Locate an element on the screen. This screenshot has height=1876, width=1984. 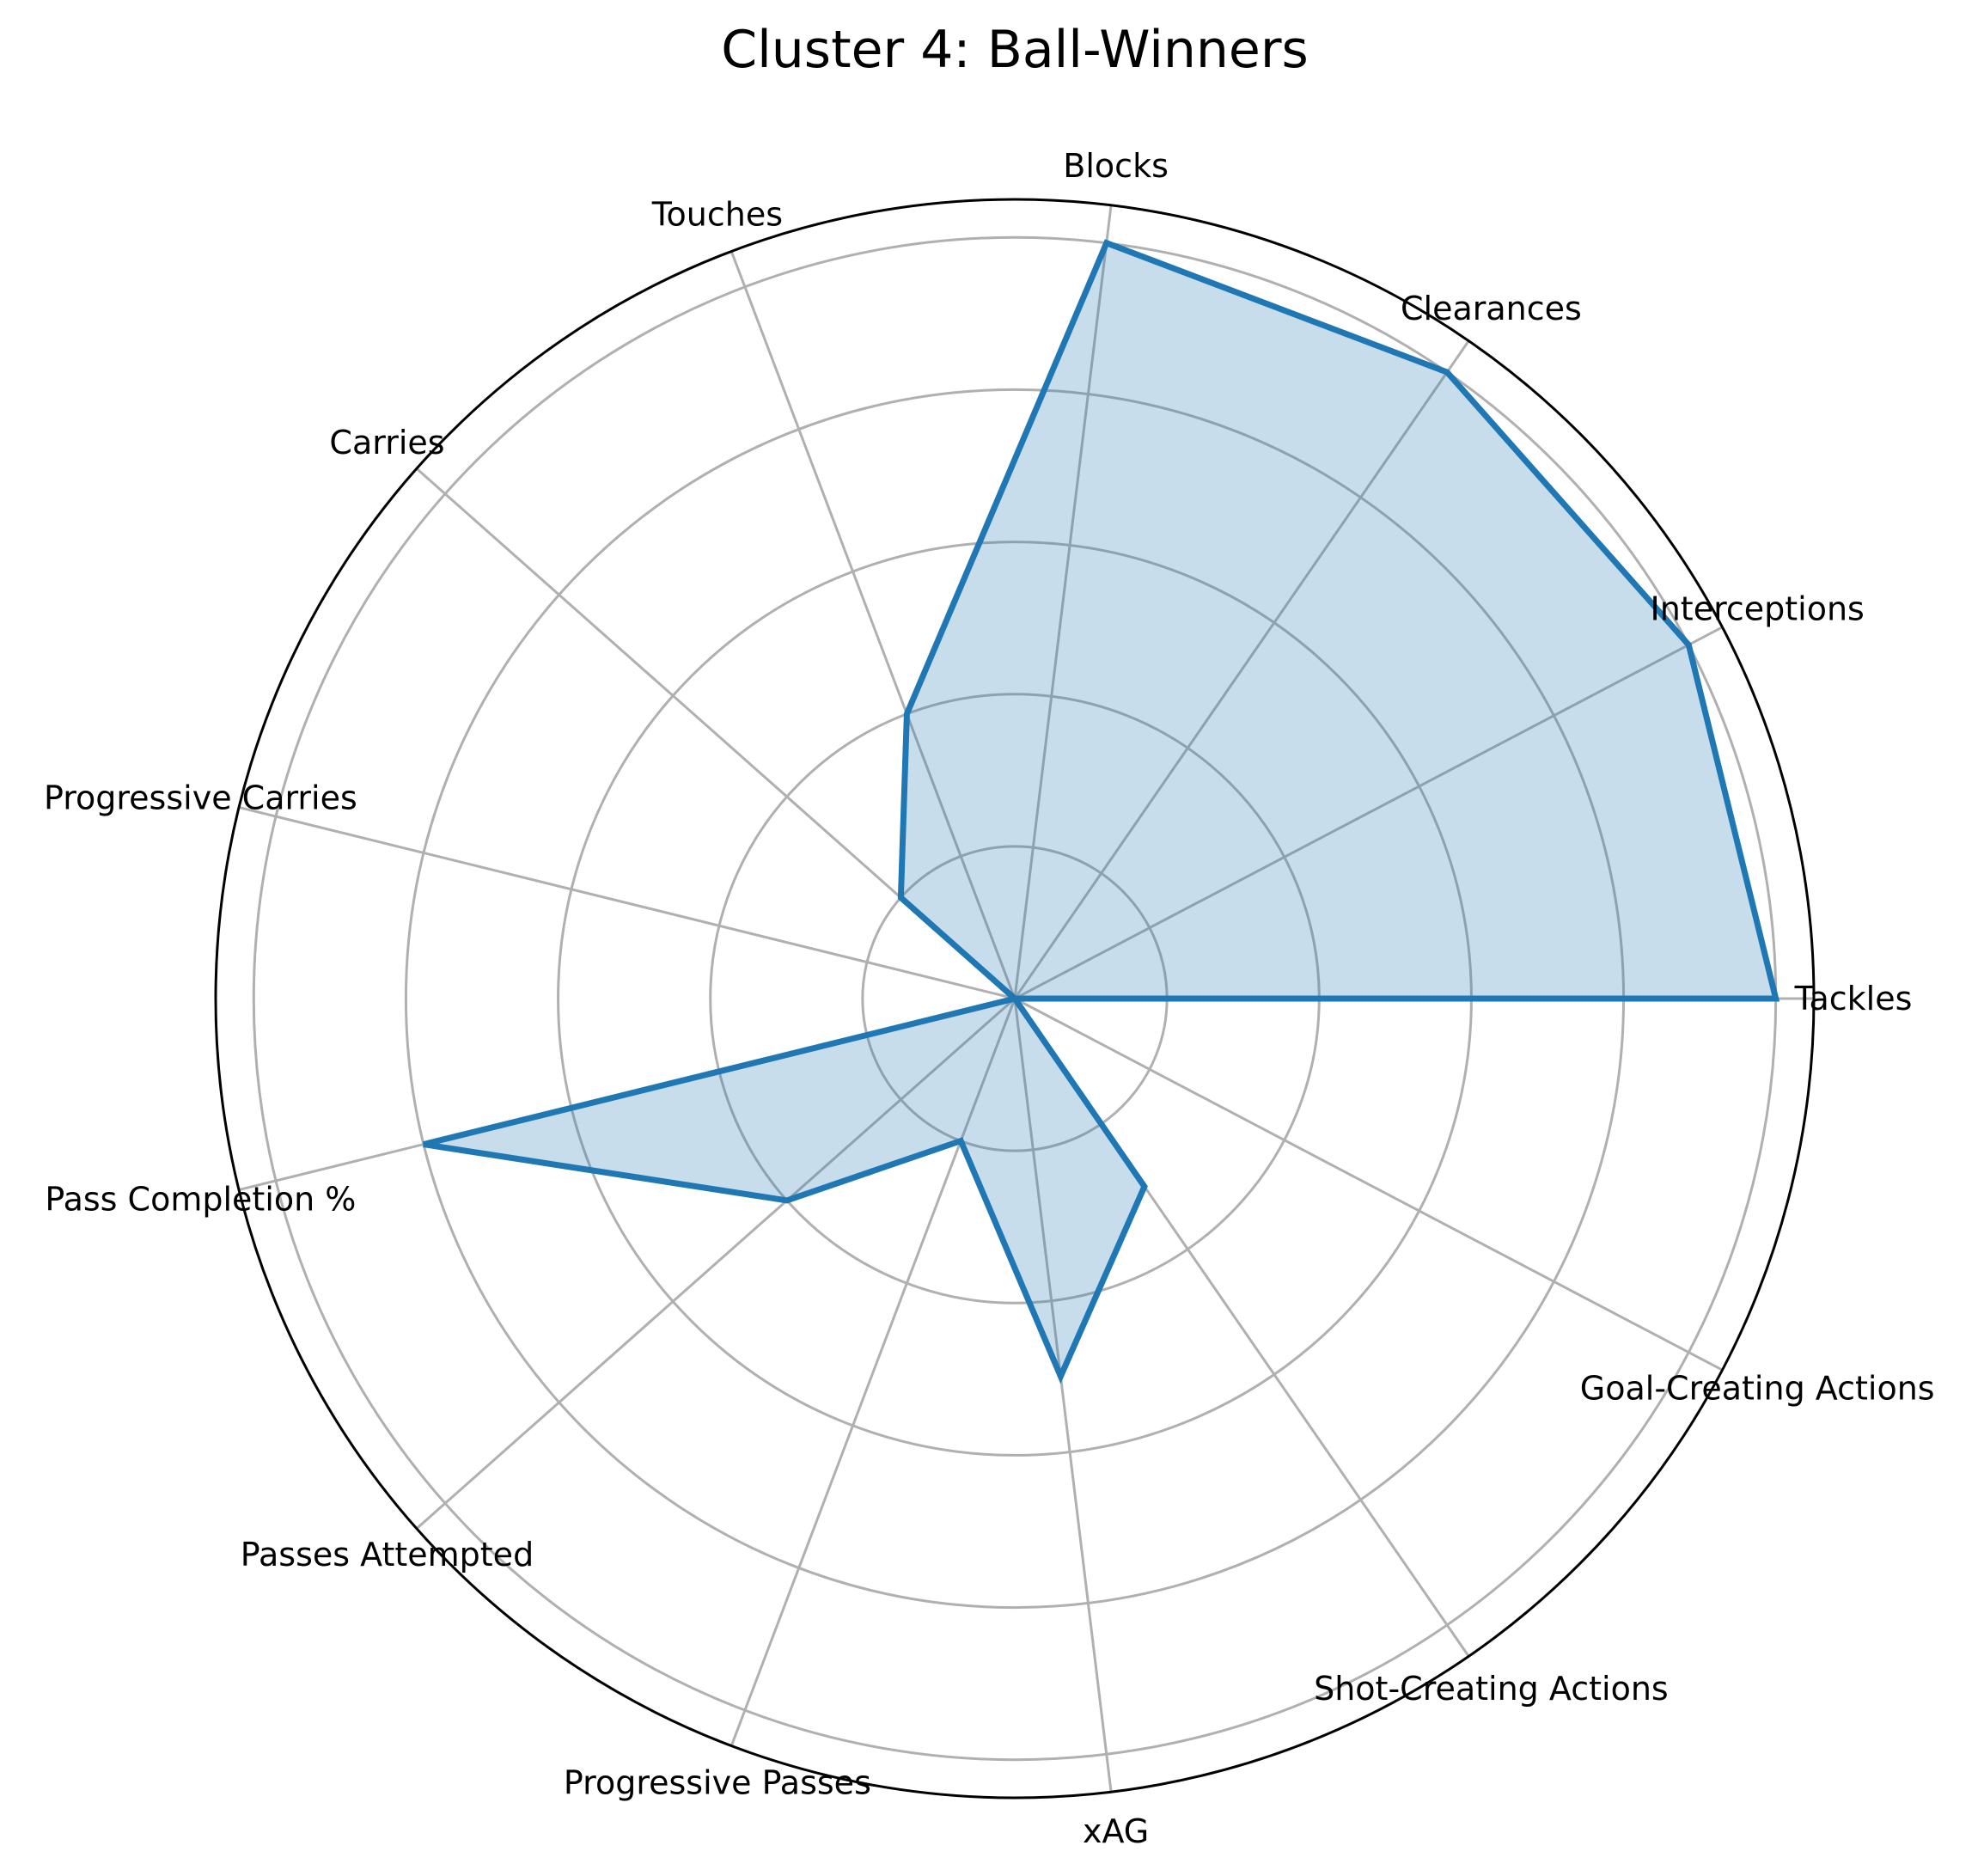
axis-label-progressive-carries: Progressive Carries is located at coordinates (200, 797).